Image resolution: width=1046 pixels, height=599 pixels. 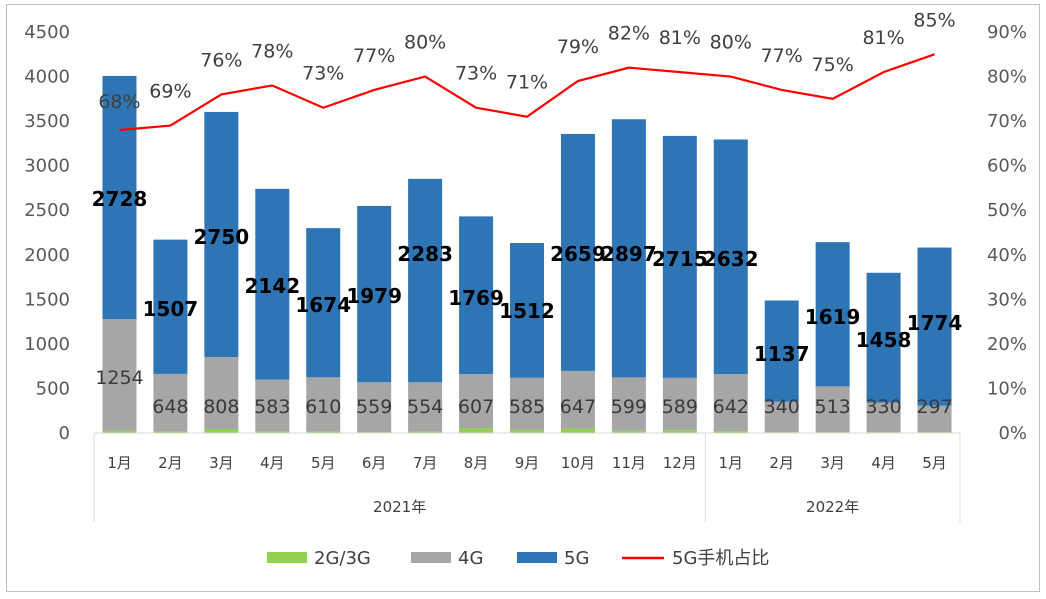 I want to click on y-right-tick-label: 50%, so click(x=1007, y=210).